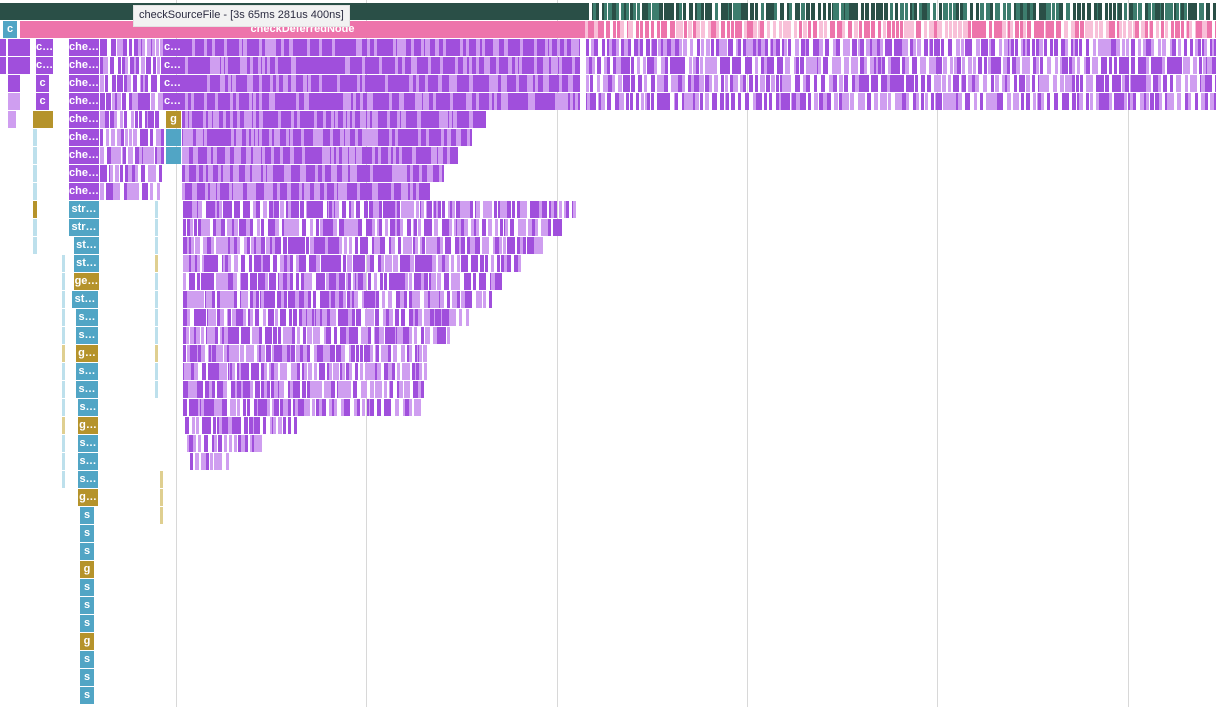  What do you see at coordinates (63, 443) in the screenshot?
I see `frame-left-col` at bounding box center [63, 443].